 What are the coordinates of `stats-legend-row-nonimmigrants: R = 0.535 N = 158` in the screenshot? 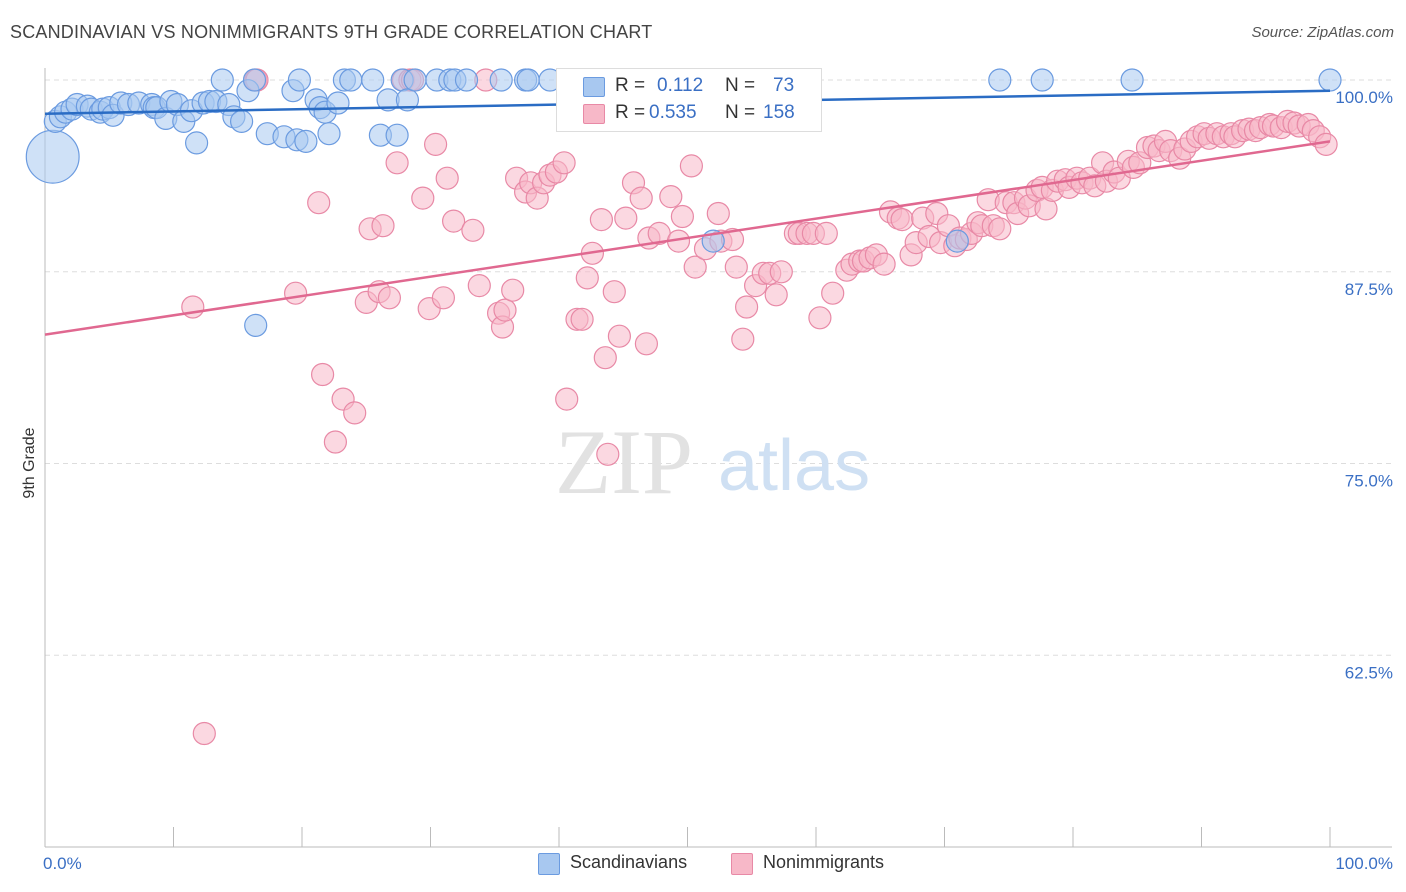 It's located at (689, 114).